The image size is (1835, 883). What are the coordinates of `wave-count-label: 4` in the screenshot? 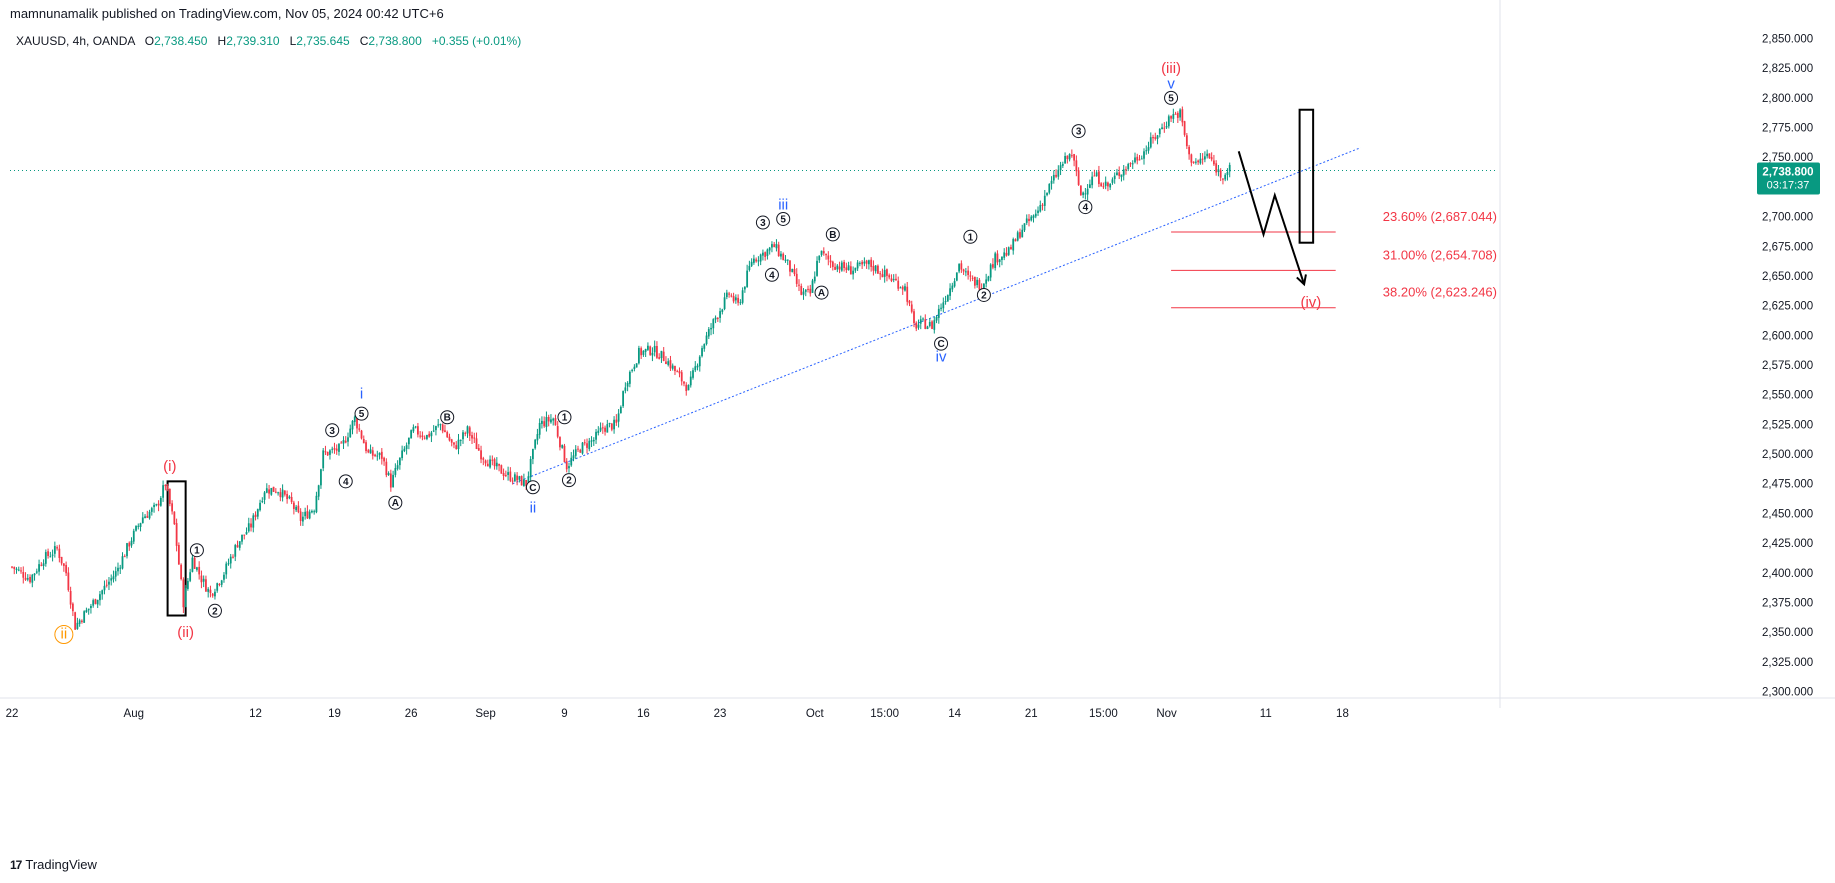 It's located at (1086, 208).